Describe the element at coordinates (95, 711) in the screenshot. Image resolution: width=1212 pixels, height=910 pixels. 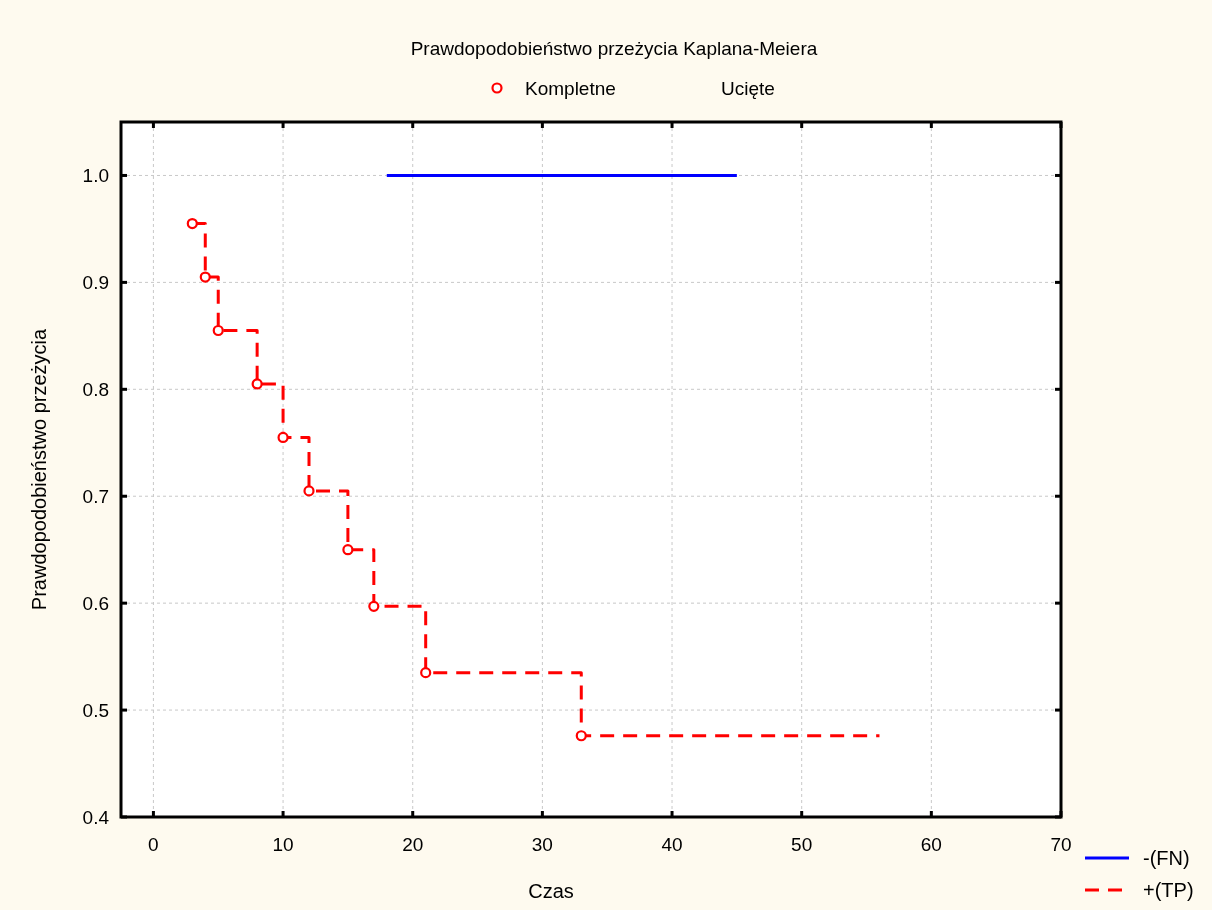
I see `y-tick-label: 0.5` at that location.